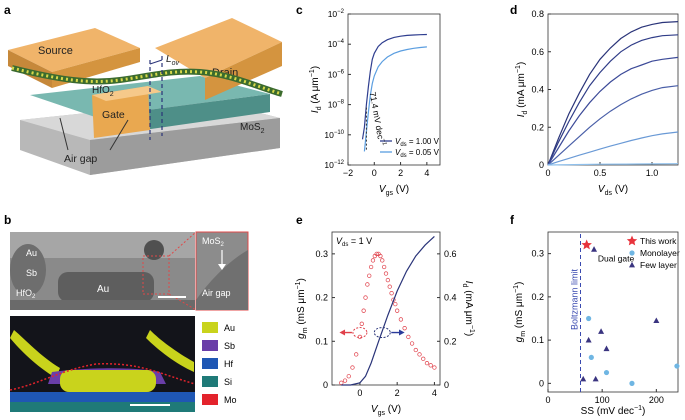 This screenshot has height=420, width=685. Describe the element at coordinates (172, 60) in the screenshot. I see `lov-label: Lov` at that location.